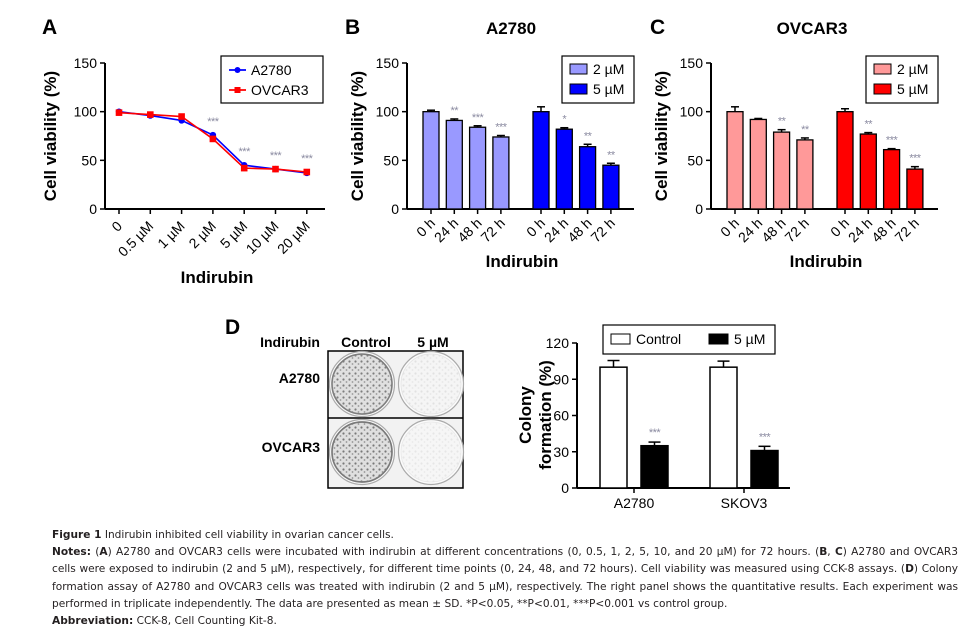 The height and width of the screenshot is (636, 964). I want to click on panel-letter-d: D, so click(232, 327).